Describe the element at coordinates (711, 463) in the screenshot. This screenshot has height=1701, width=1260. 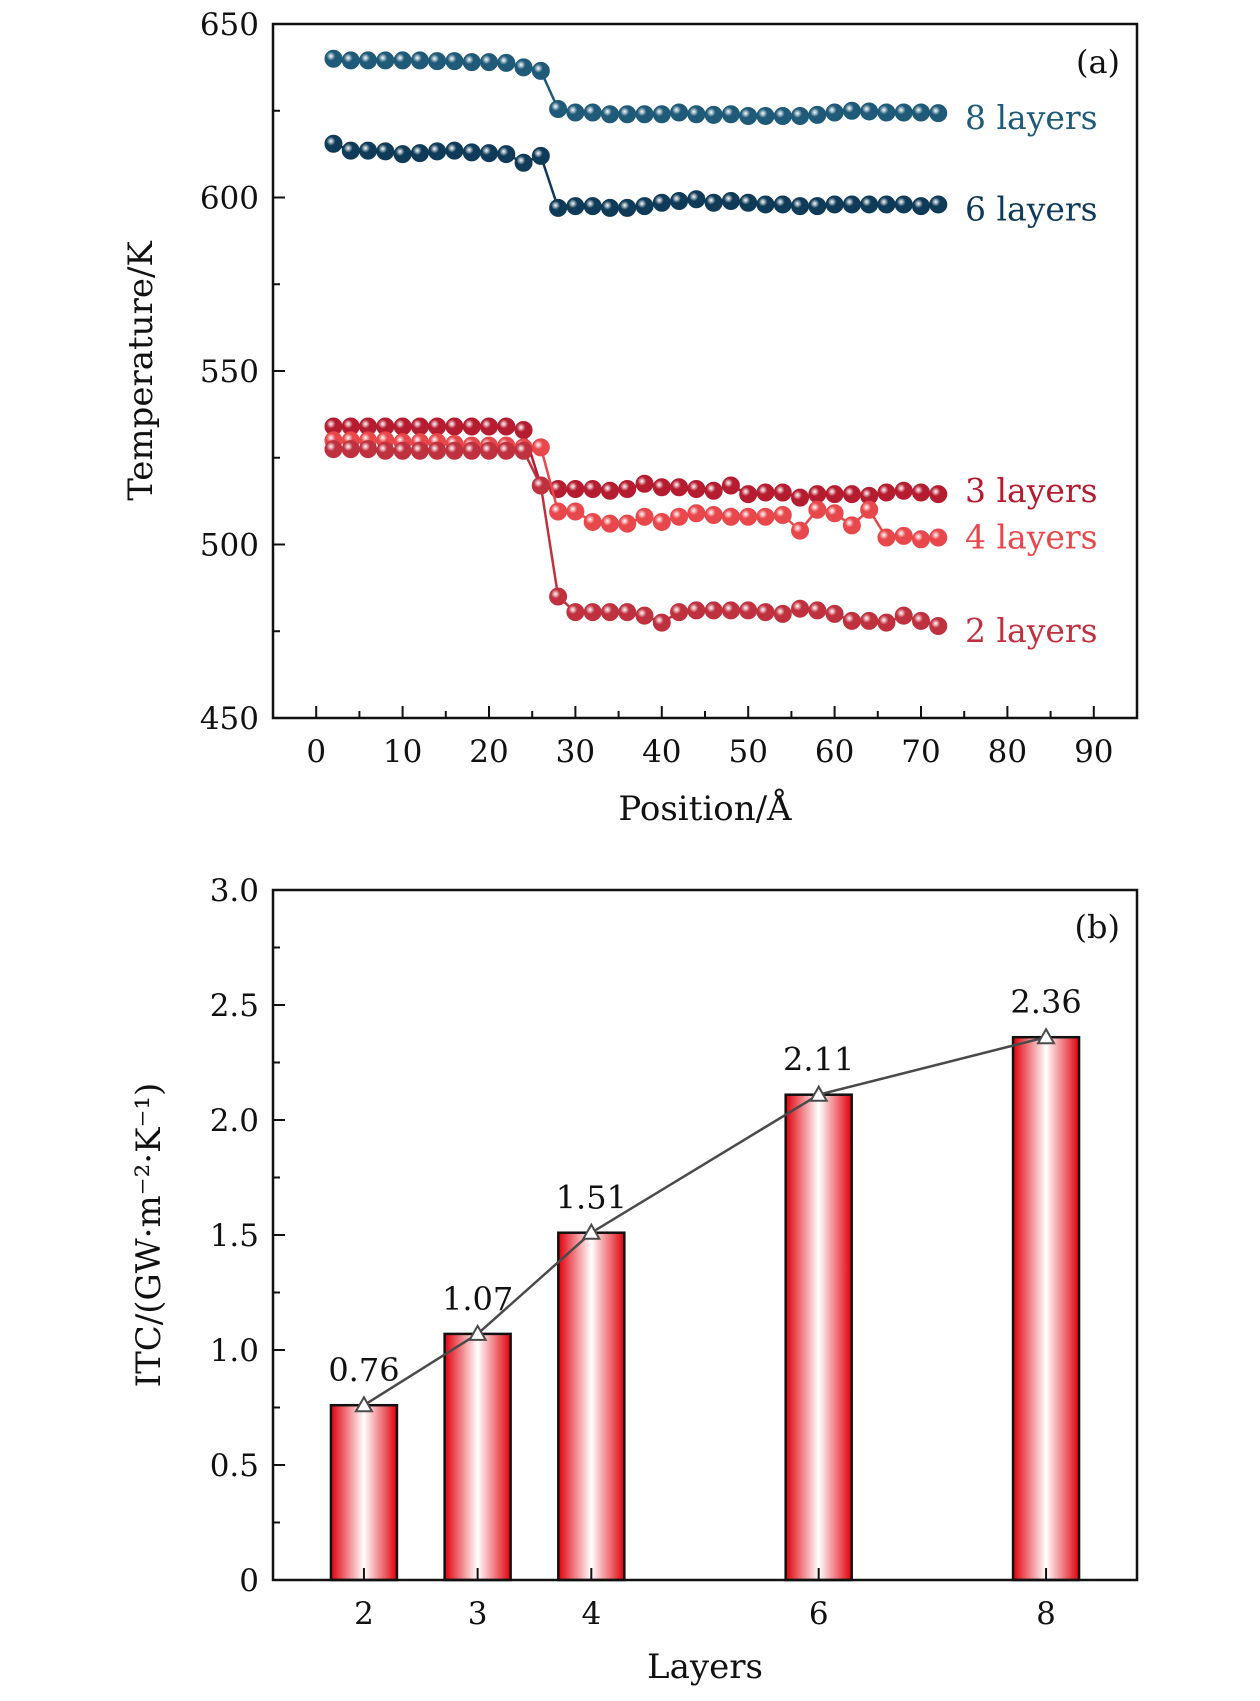
I see `series-3-layers: 3 layers` at that location.